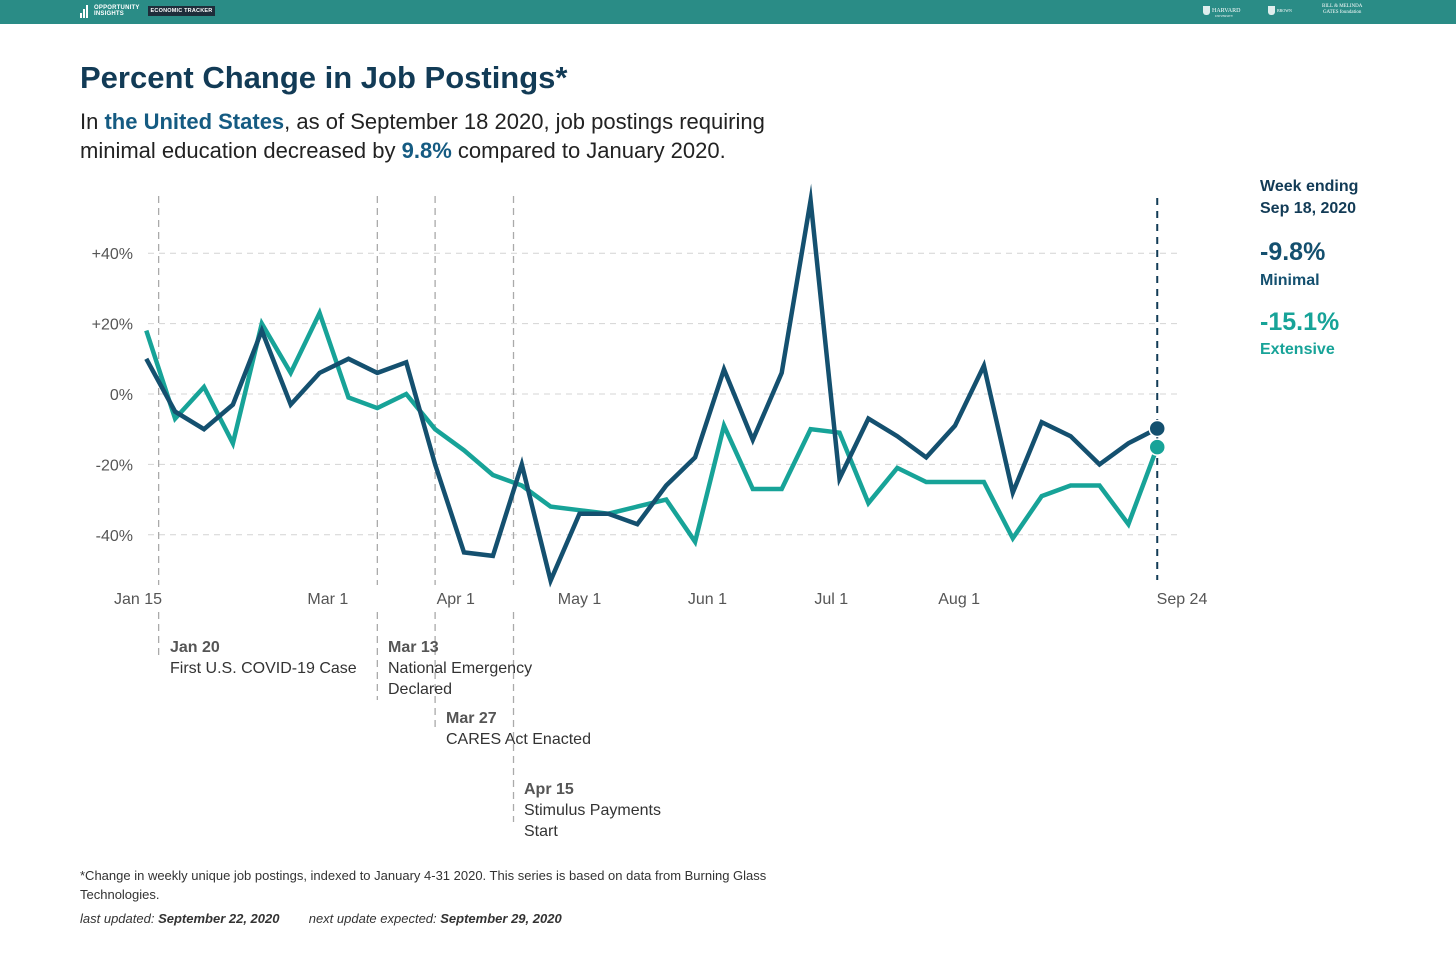  Describe the element at coordinates (219, 918) in the screenshot. I see `last-updated-date: September 22, 2020` at that location.